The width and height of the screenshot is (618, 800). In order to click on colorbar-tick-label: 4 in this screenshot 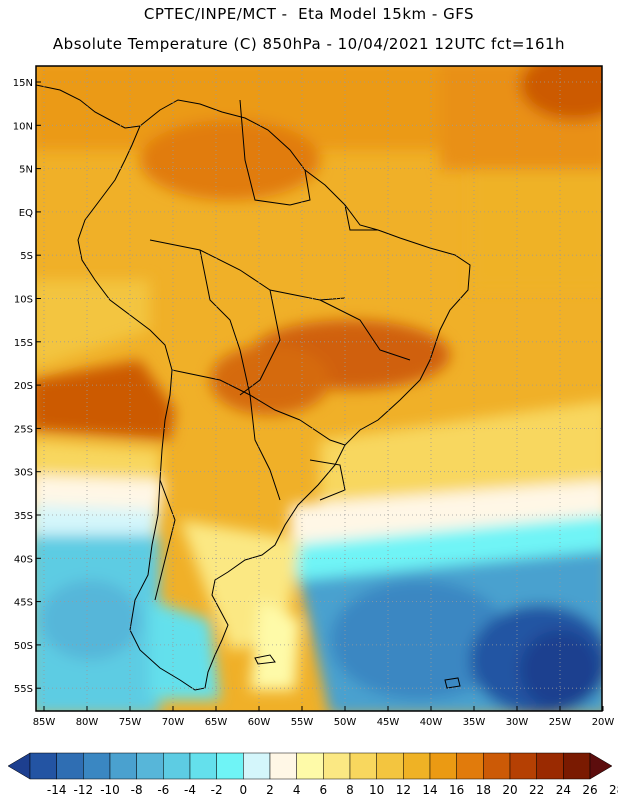, I will do `click(297, 790)`.